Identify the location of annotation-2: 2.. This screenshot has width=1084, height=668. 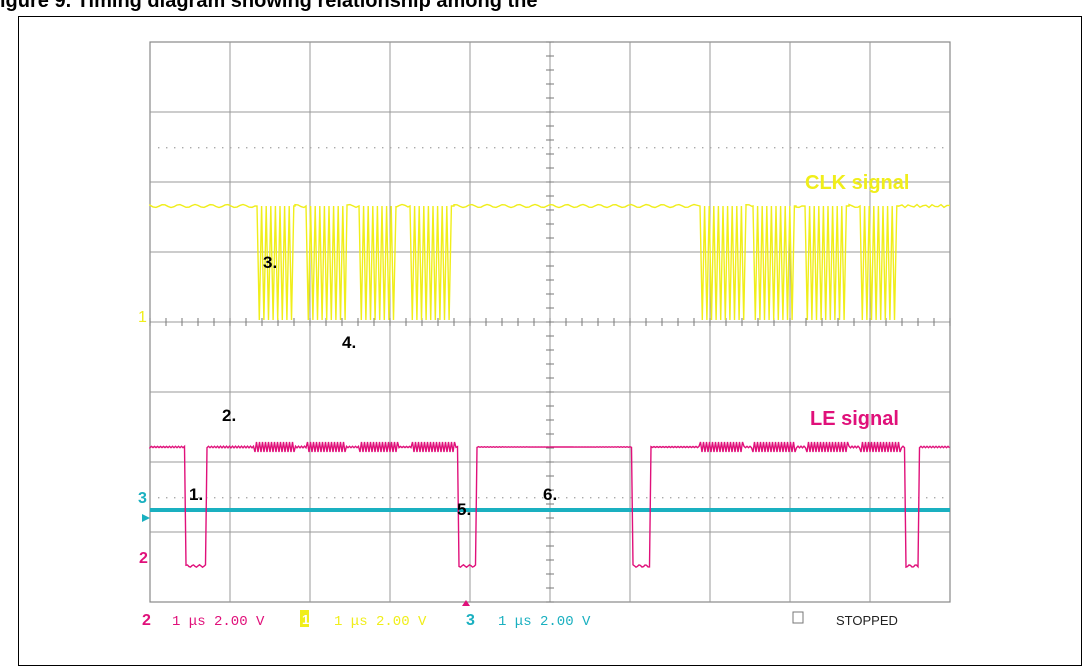
(229, 415).